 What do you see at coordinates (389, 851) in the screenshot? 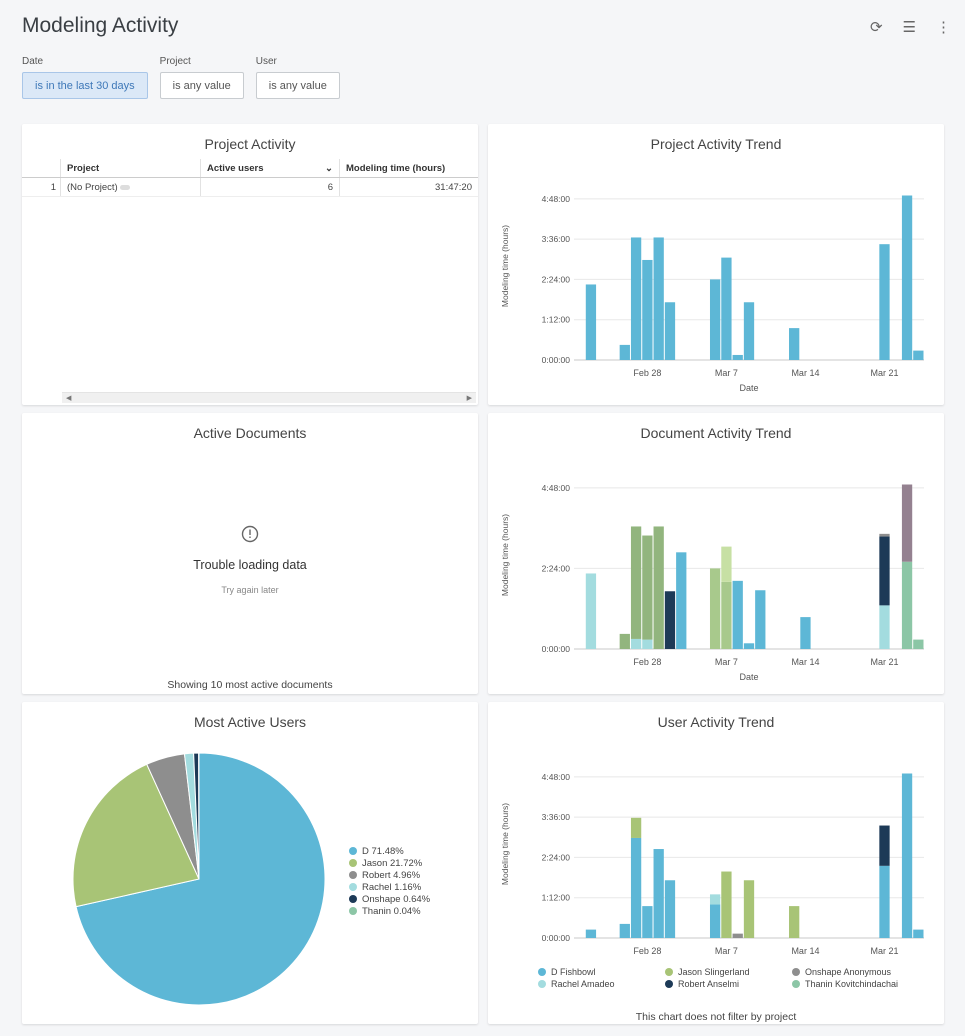
I see `legend-item: D 71.48%` at bounding box center [389, 851].